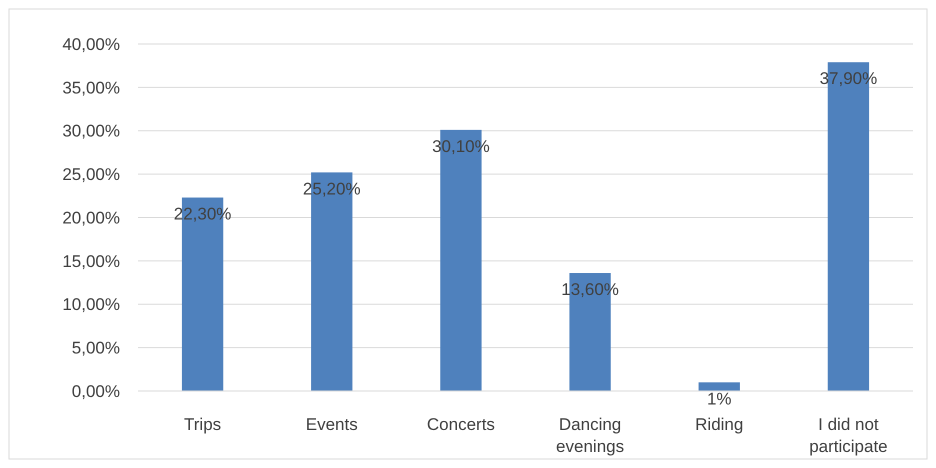 Image resolution: width=936 pixels, height=468 pixels. Describe the element at coordinates (460, 424) in the screenshot. I see `x-tick-label: Concerts` at that location.